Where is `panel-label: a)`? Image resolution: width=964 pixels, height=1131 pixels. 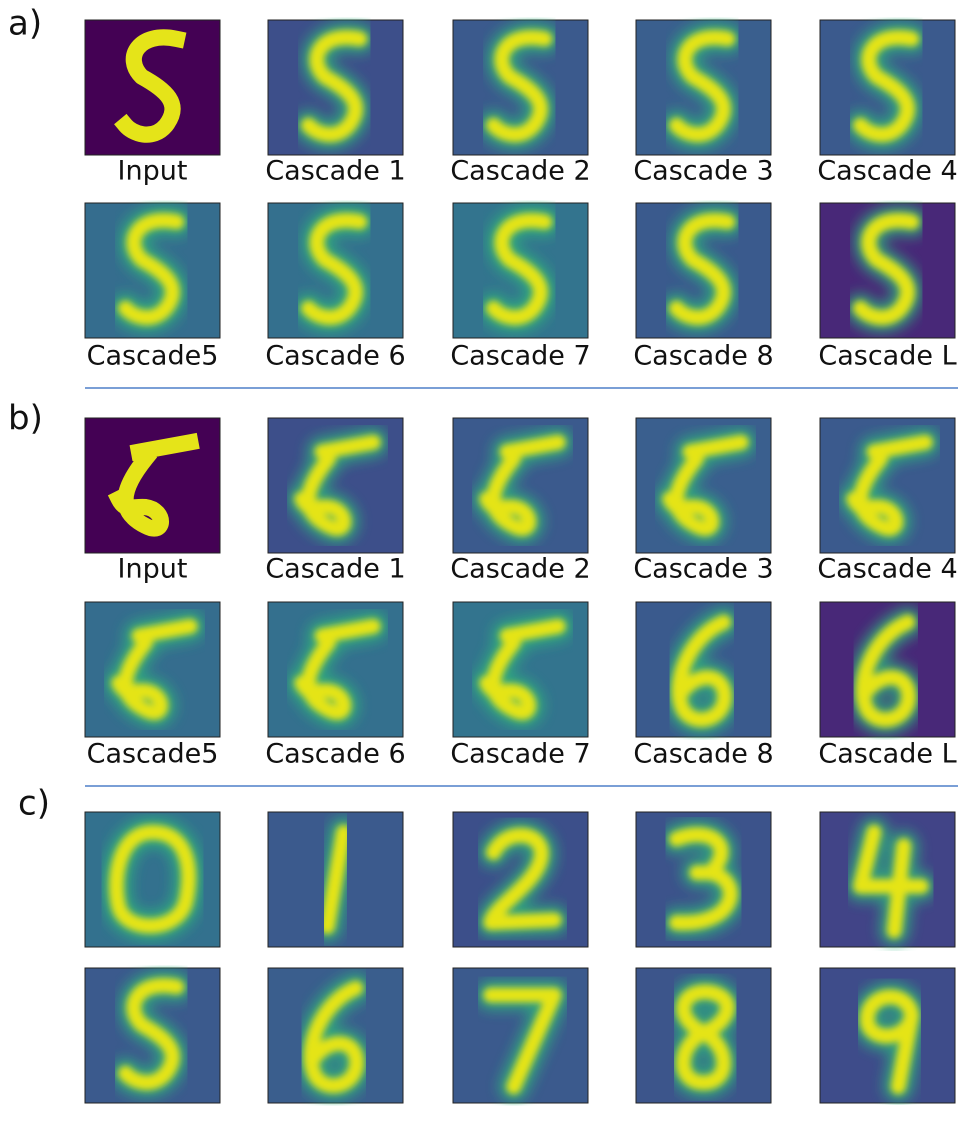
panel-label: a) is located at coordinates (25, 24).